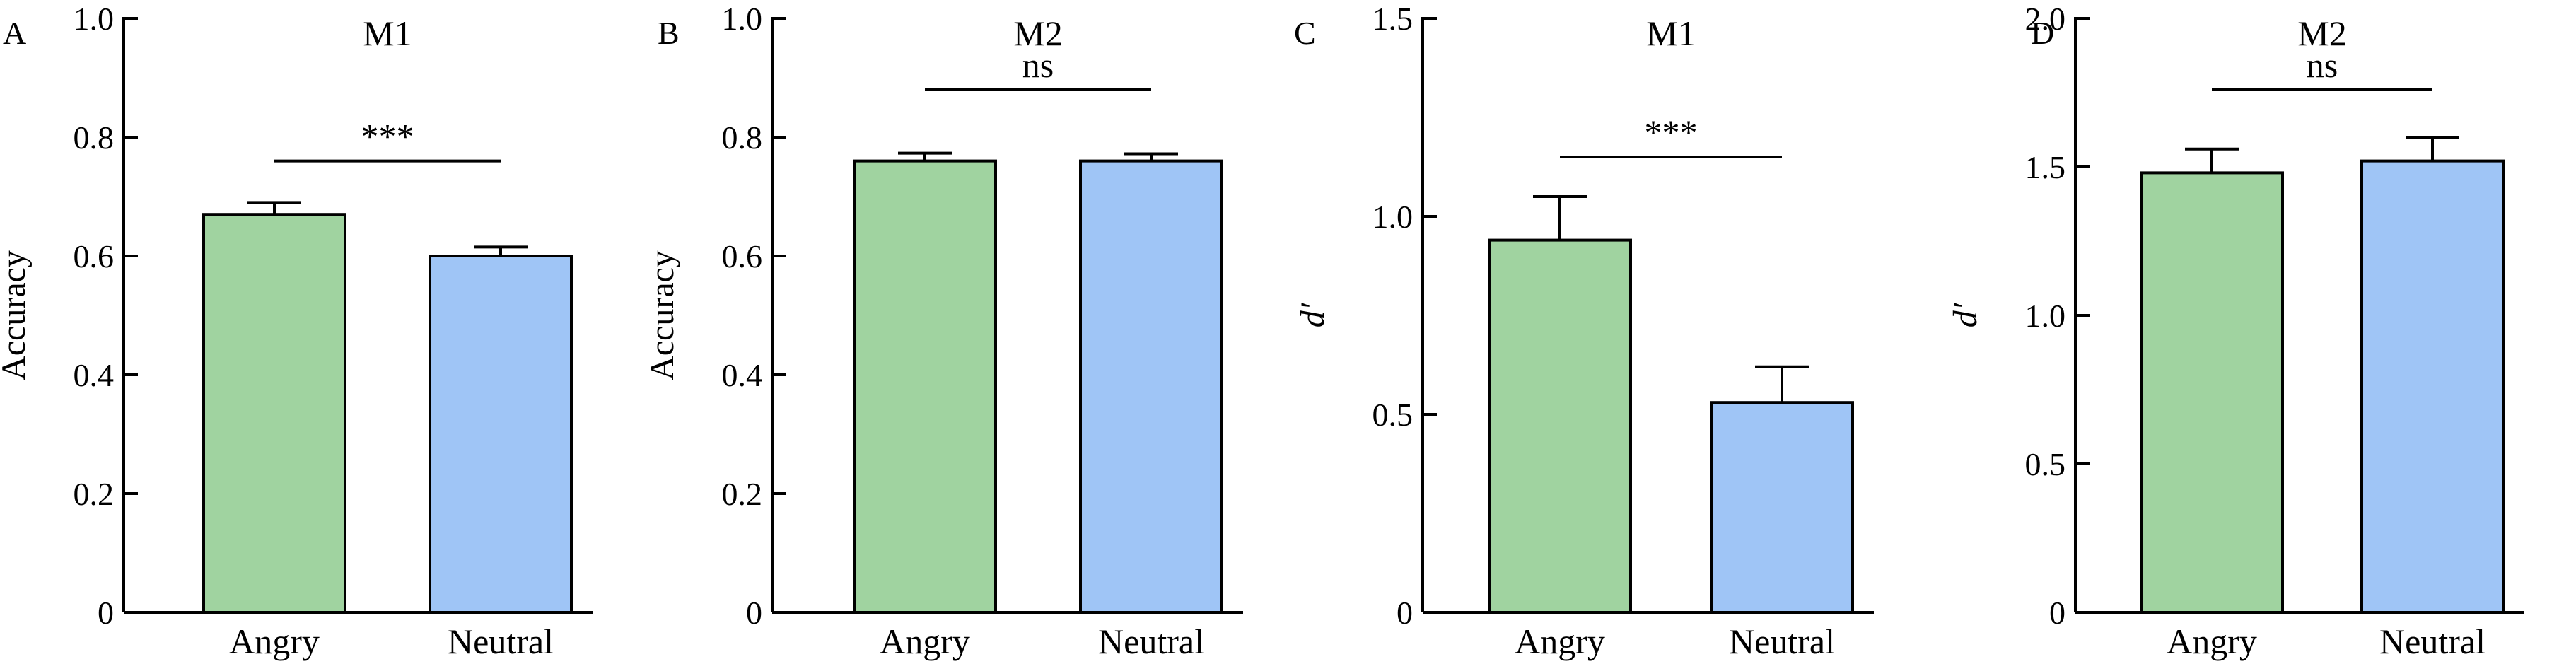  I want to click on y-tick-label: 2.0, so click(2045, 19).